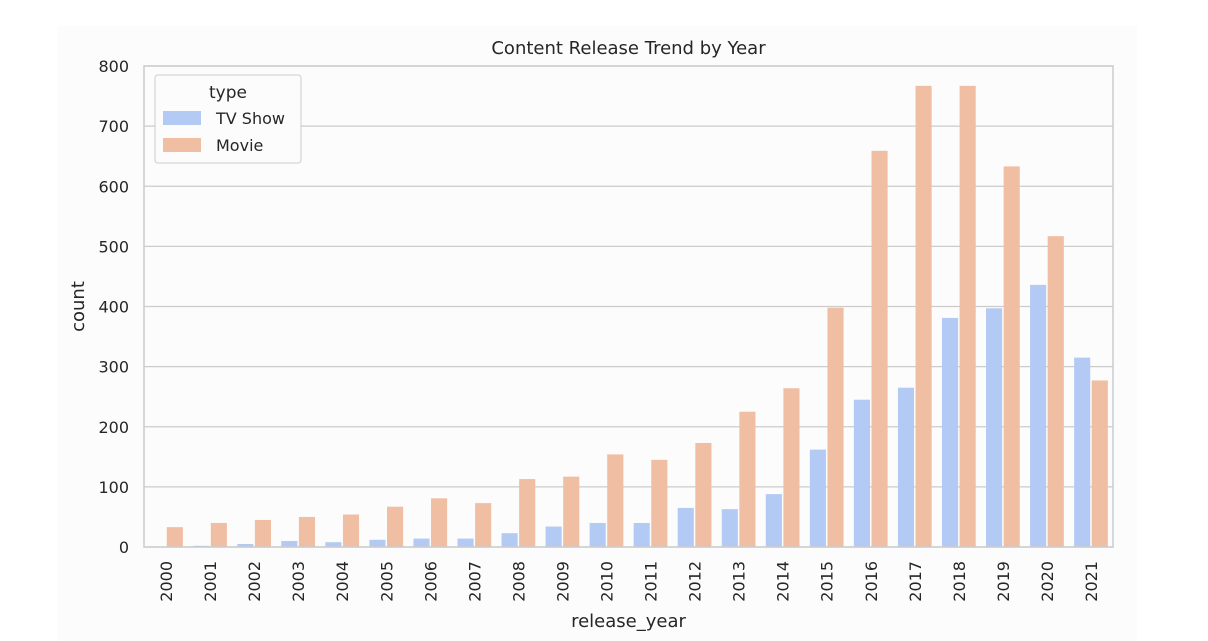 The image size is (1208, 641). What do you see at coordinates (739, 581) in the screenshot?
I see `x-tick-label: 2013` at bounding box center [739, 581].